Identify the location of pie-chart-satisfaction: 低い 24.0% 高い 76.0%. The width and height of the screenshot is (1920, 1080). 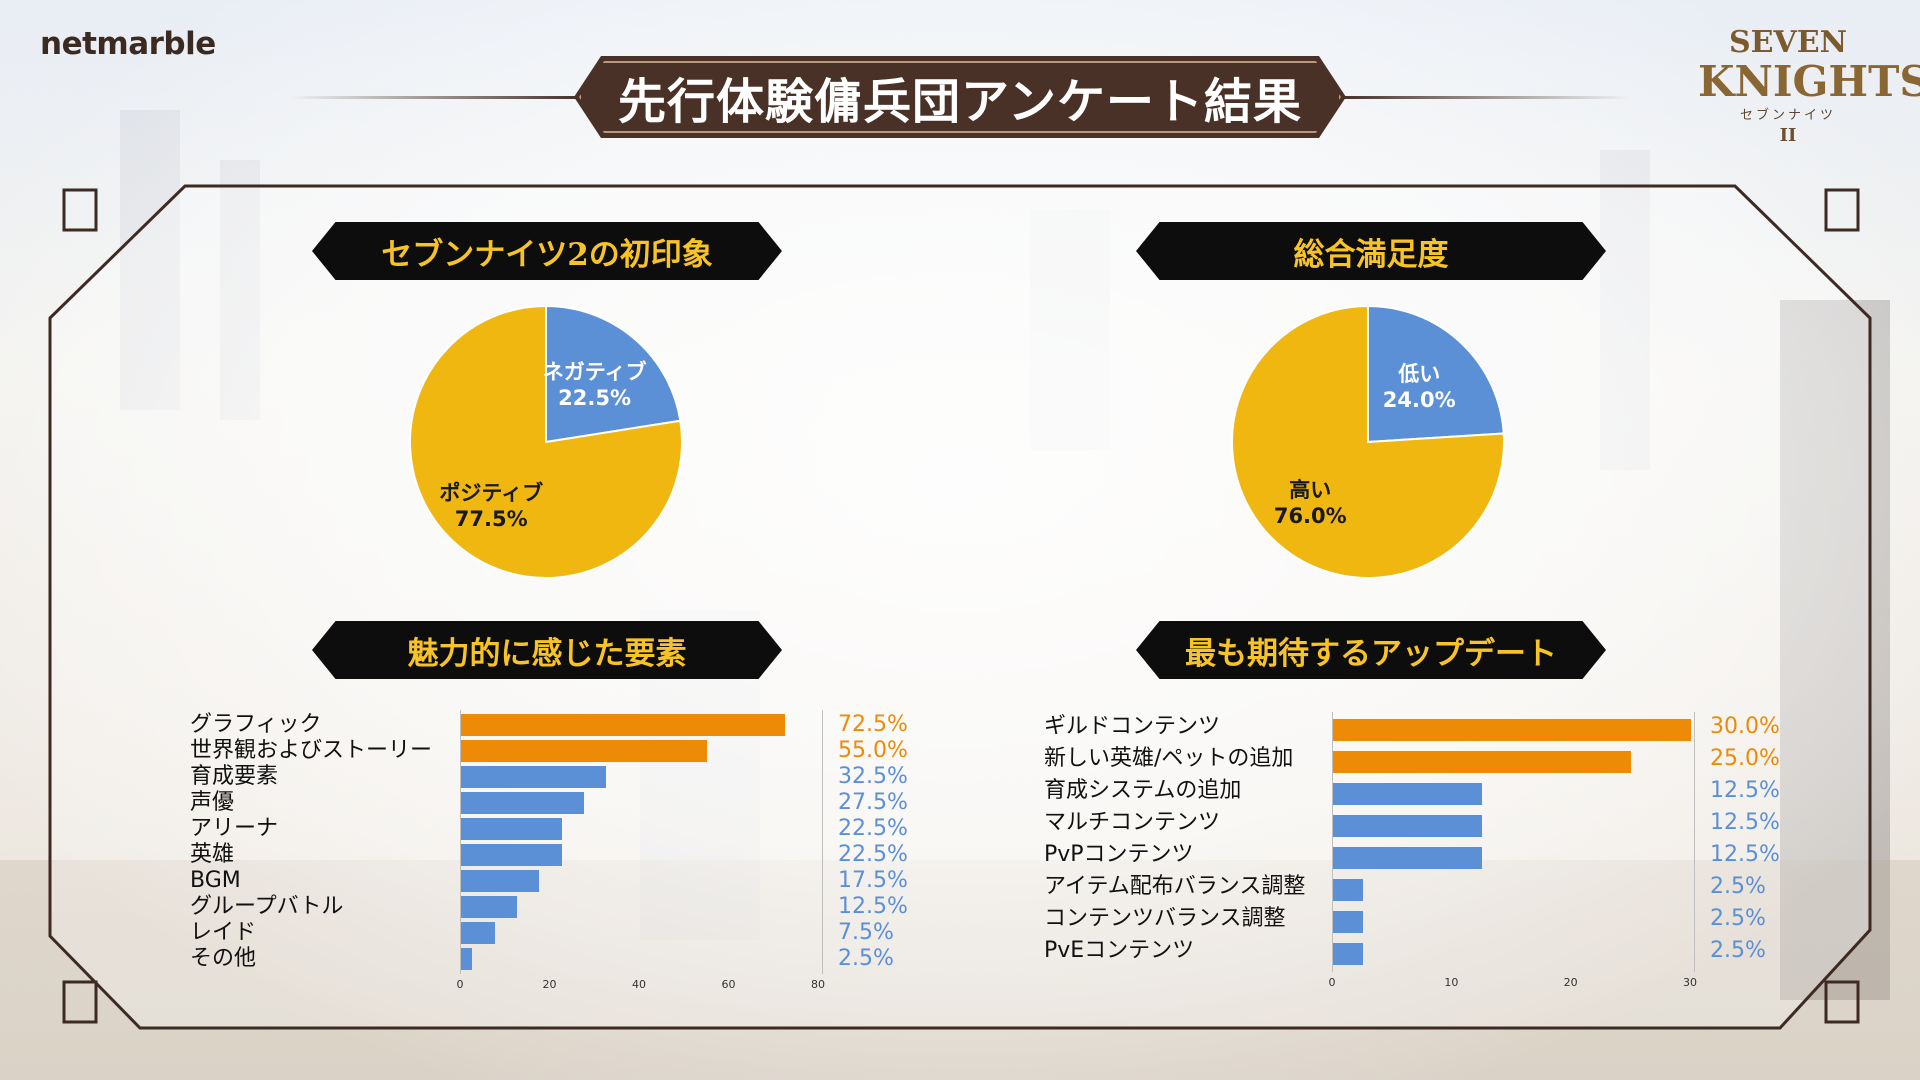
(1368, 442).